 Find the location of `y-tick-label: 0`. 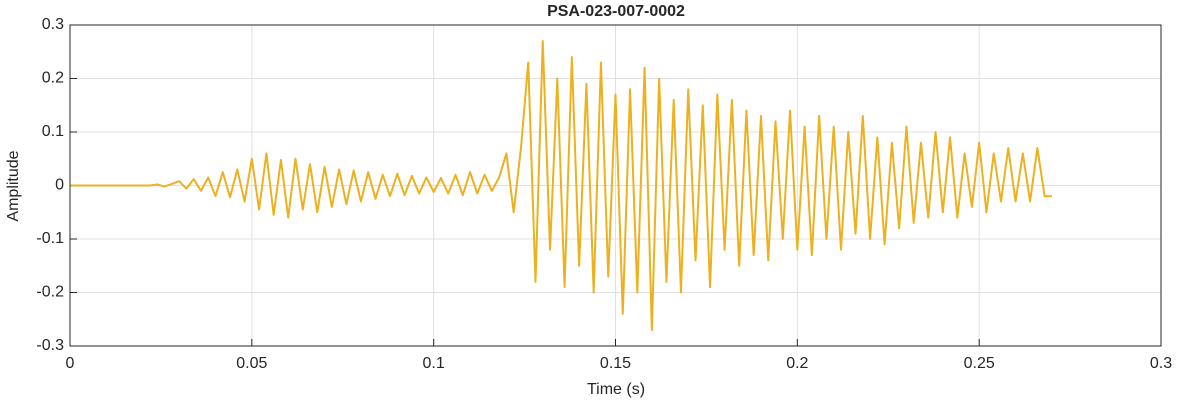

y-tick-label: 0 is located at coordinates (59, 185).